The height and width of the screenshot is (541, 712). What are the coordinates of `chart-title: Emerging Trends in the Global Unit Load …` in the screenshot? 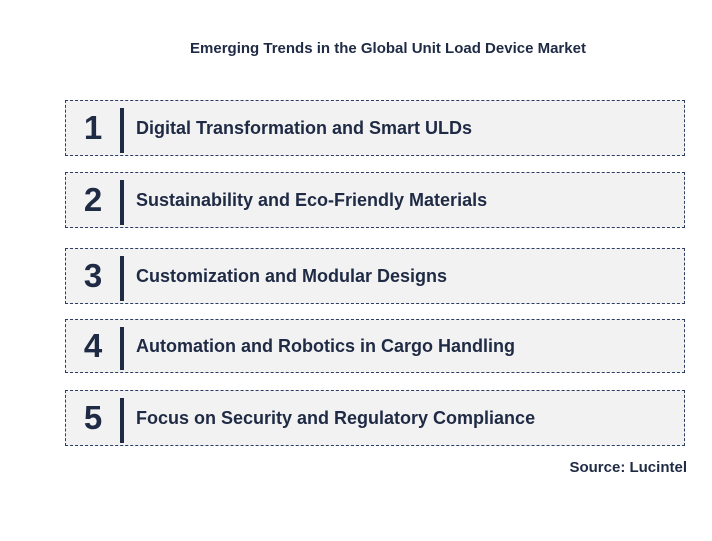 It's located at (388, 48).